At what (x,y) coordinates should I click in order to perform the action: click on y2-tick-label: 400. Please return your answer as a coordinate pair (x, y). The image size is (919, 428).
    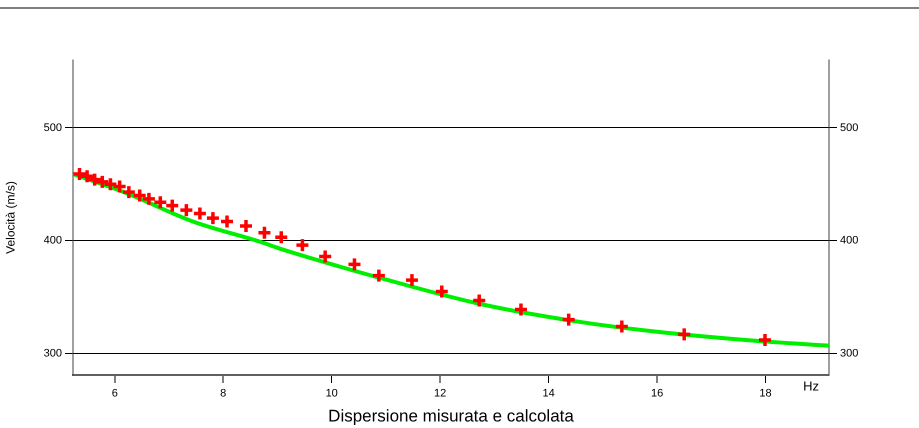
    Looking at the image, I should click on (849, 240).